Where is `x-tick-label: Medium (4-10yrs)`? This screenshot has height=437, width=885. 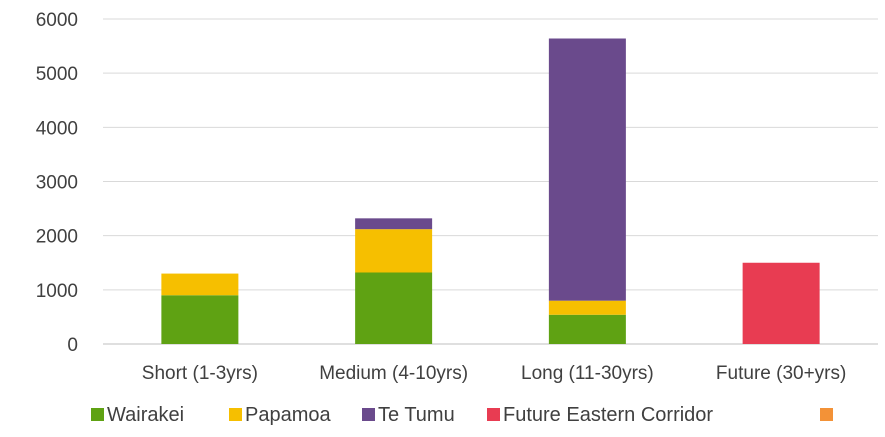
x-tick-label: Medium (4-10yrs) is located at coordinates (393, 373).